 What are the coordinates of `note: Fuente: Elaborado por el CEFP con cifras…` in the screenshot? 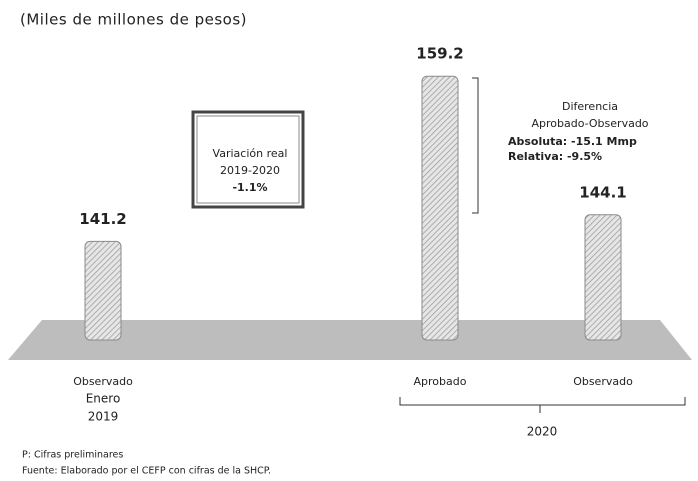 It's located at (146, 471).